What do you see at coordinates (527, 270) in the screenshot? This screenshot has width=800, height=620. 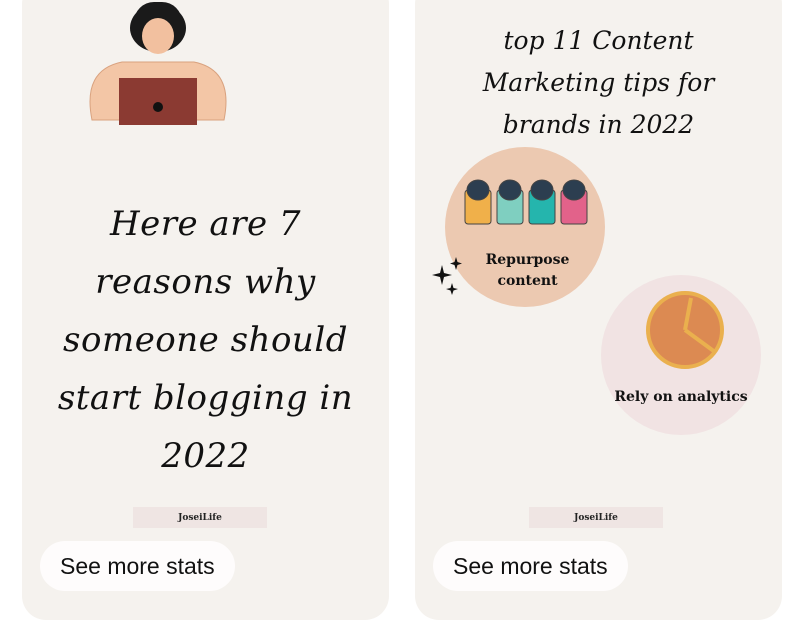 I see `repurpose-label: Repurpose content` at bounding box center [527, 270].